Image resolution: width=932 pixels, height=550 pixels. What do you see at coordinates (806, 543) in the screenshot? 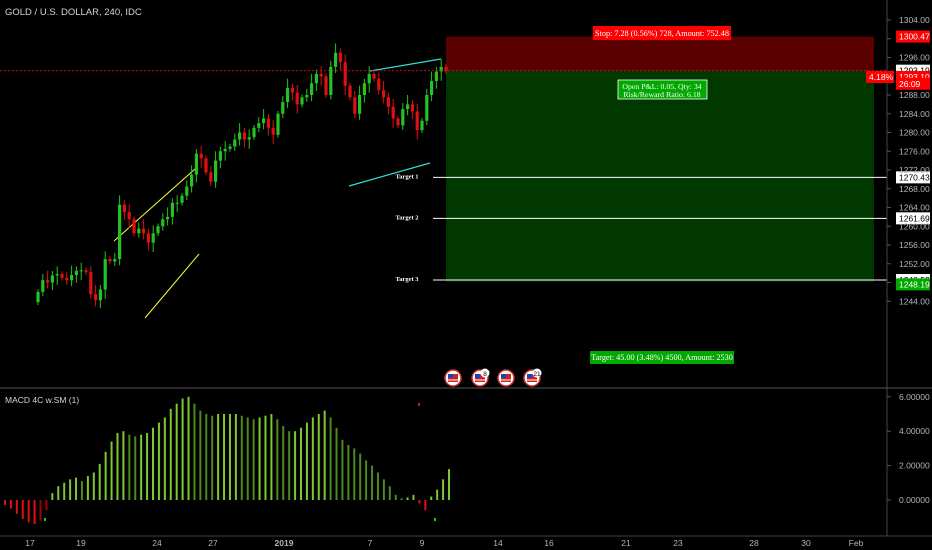
I see `time-tick-label: 30` at bounding box center [806, 543].